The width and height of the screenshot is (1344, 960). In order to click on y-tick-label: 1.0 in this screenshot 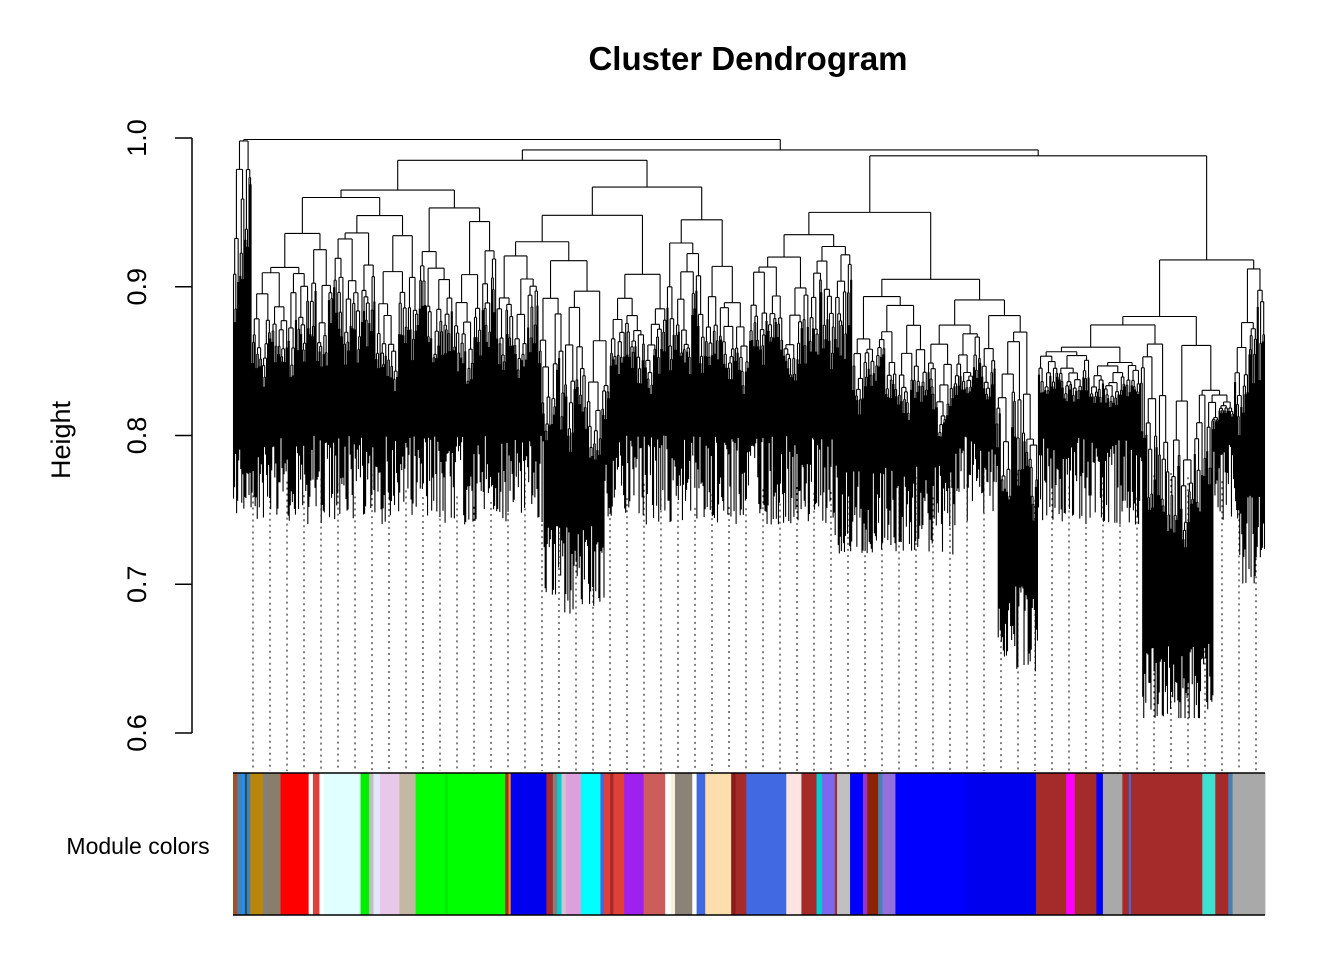, I will do `click(137, 138)`.